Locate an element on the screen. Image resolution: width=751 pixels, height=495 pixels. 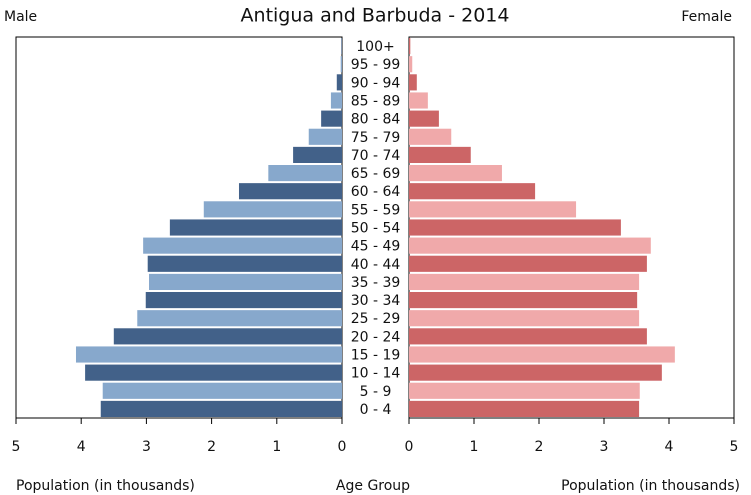
category-label: 60 - 64 is located at coordinates (376, 192).